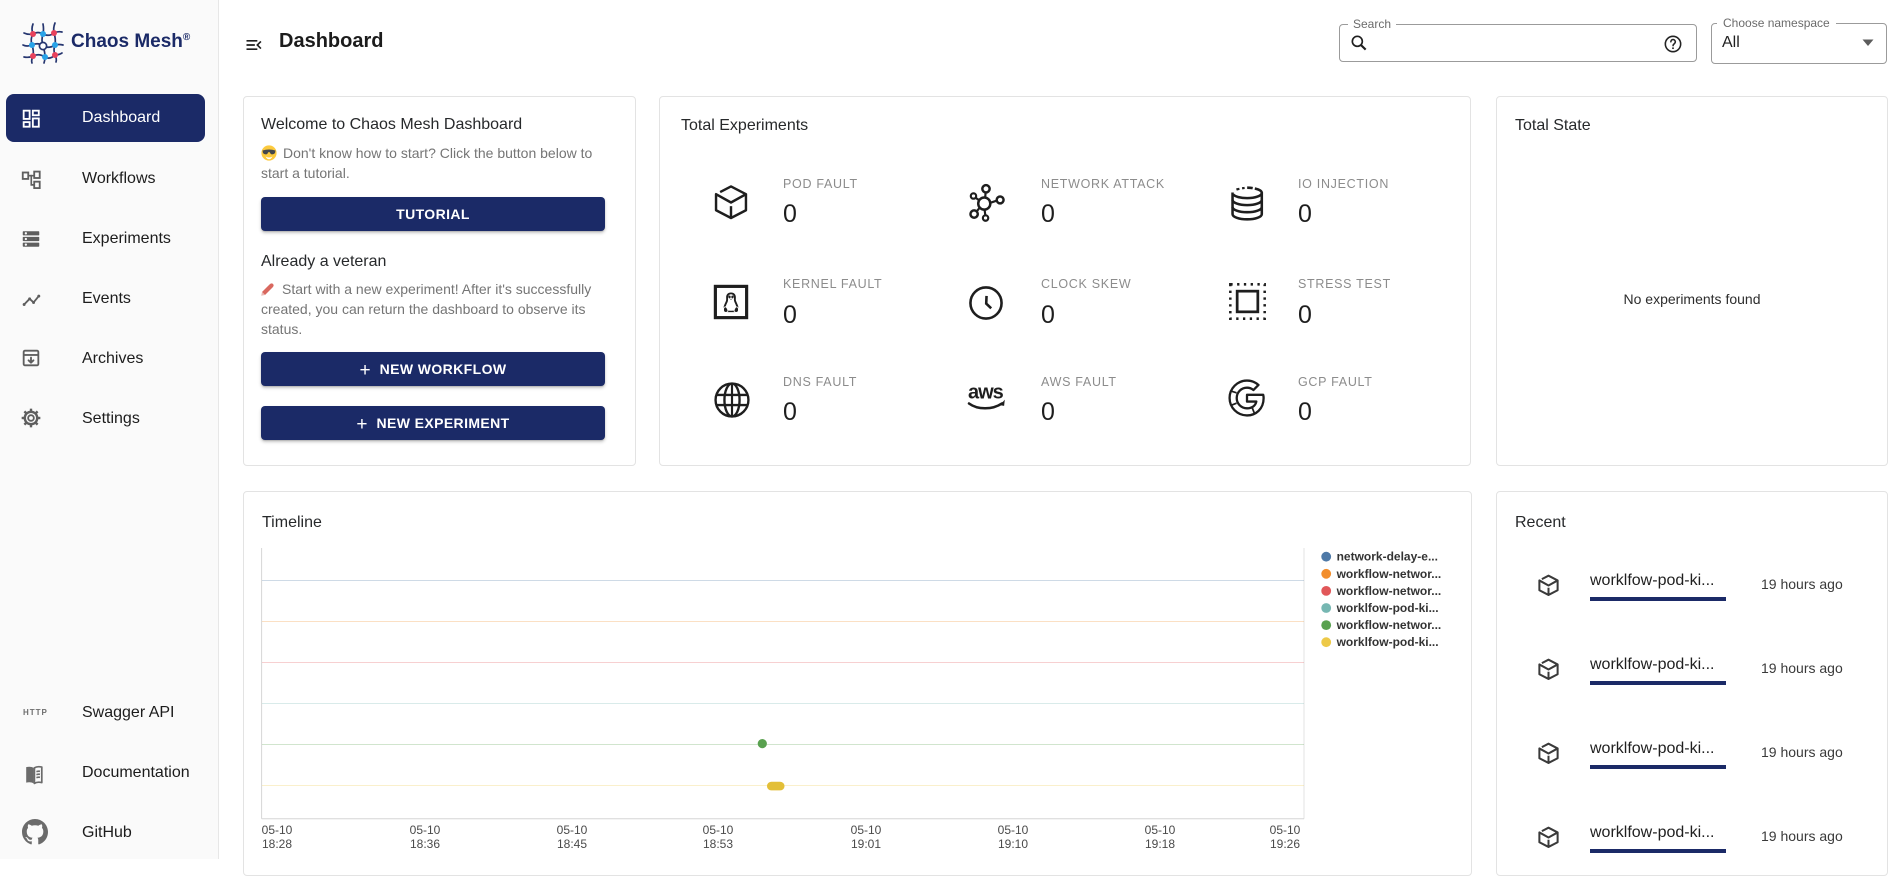  What do you see at coordinates (1285, 844) in the screenshot?
I see `svg-text: 19:26` at bounding box center [1285, 844].